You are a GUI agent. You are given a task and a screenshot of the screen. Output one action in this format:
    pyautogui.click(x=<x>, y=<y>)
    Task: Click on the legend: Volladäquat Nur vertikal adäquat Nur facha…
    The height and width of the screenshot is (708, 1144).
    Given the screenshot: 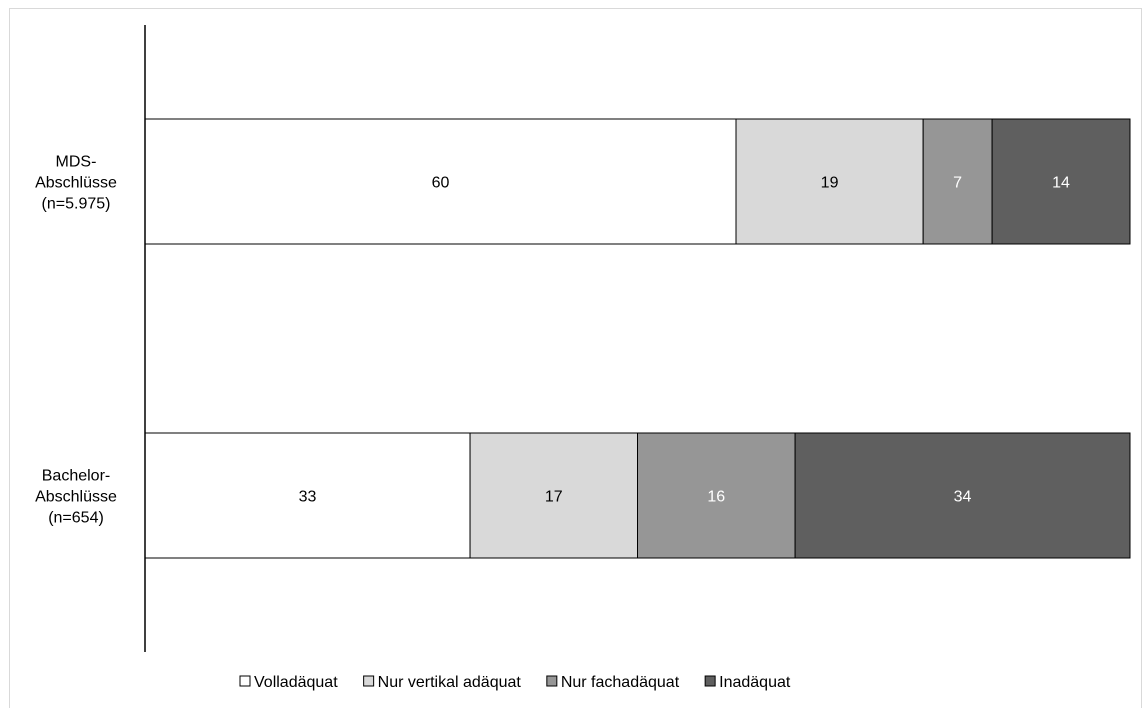 What is the action you would take?
    pyautogui.click(x=515, y=682)
    